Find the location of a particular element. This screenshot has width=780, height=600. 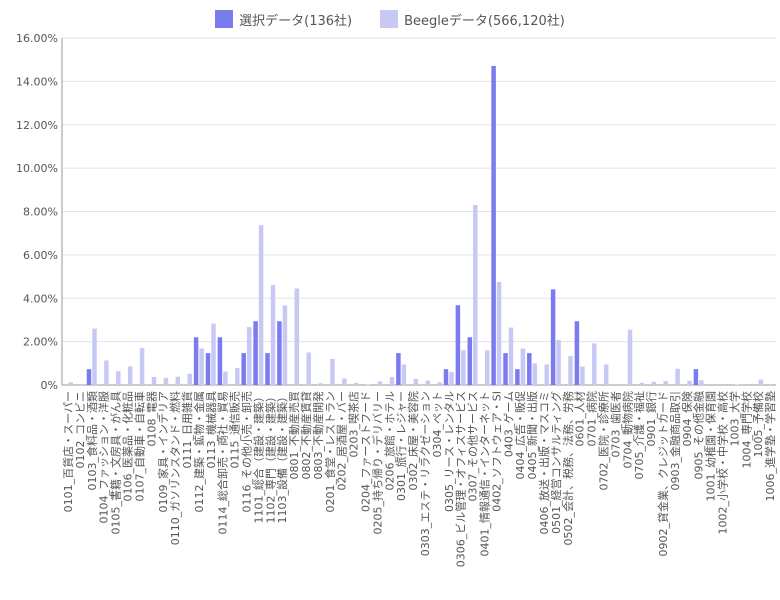

x-tick-label: 0114_総合卸売・商社・貿易 is located at coordinates (223, 463).